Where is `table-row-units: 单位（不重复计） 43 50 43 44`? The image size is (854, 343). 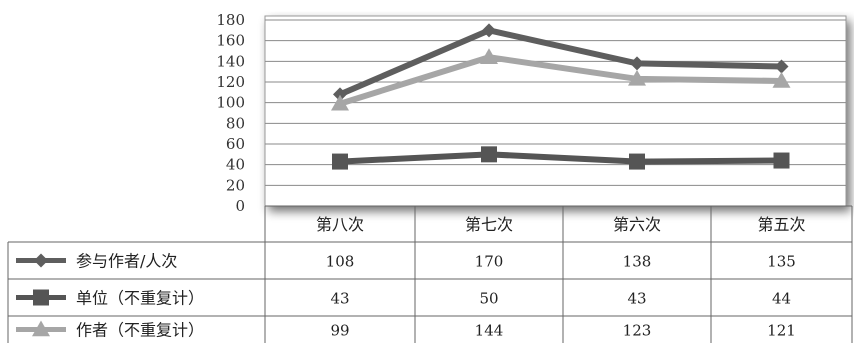
table-row-units: 单位（不重复计） 43 50 43 44 is located at coordinates (403, 298).